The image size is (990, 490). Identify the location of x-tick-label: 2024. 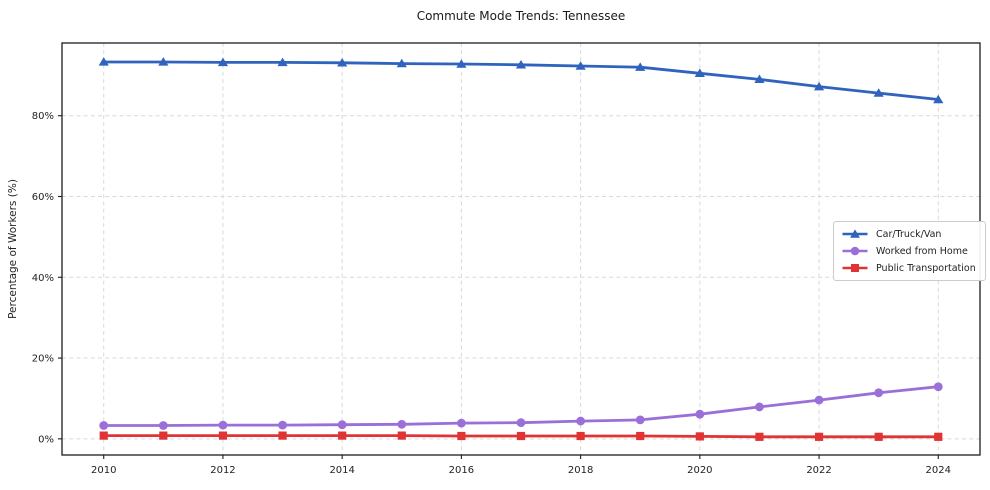
(938, 470).